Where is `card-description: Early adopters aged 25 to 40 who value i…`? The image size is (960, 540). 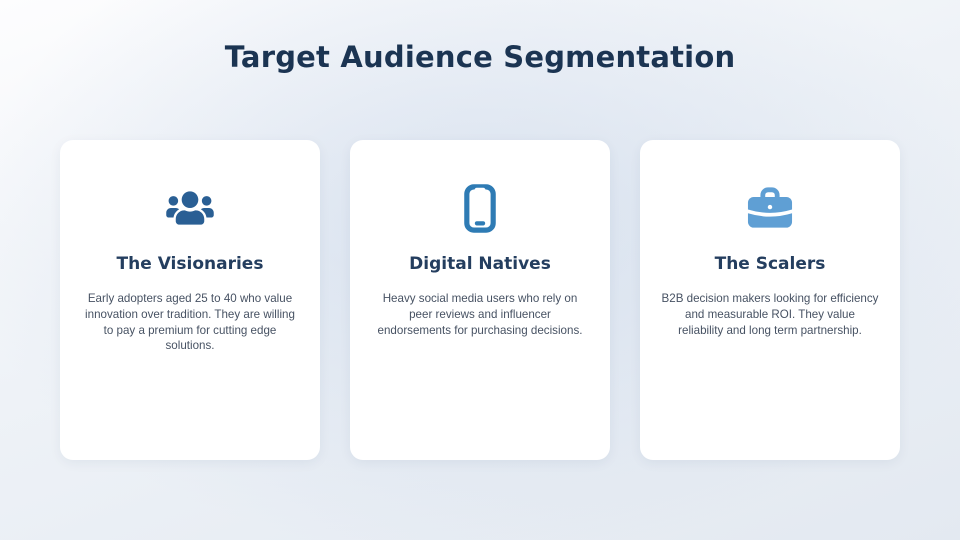 card-description: Early adopters aged 25 to 40 who value i… is located at coordinates (190, 322).